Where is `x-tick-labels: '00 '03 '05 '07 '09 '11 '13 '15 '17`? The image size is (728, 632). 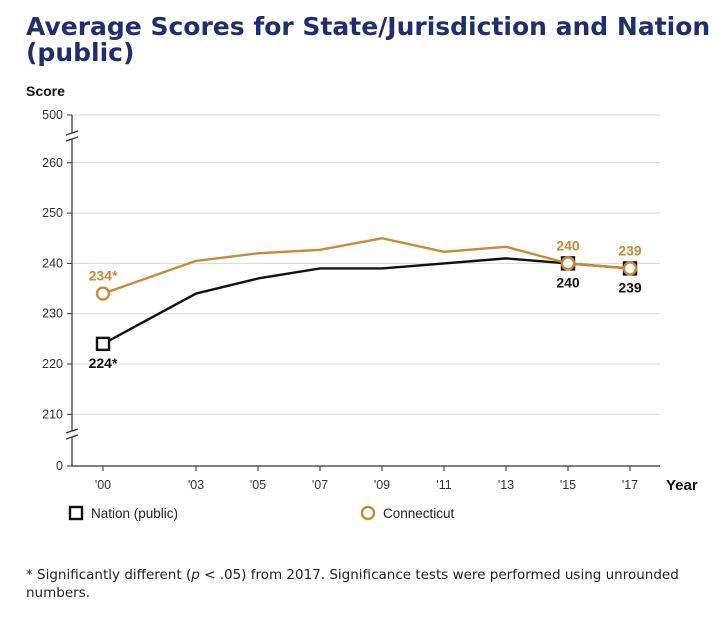 x-tick-labels: '00 '03 '05 '07 '09 '11 '13 '15 '17 is located at coordinates (366, 479).